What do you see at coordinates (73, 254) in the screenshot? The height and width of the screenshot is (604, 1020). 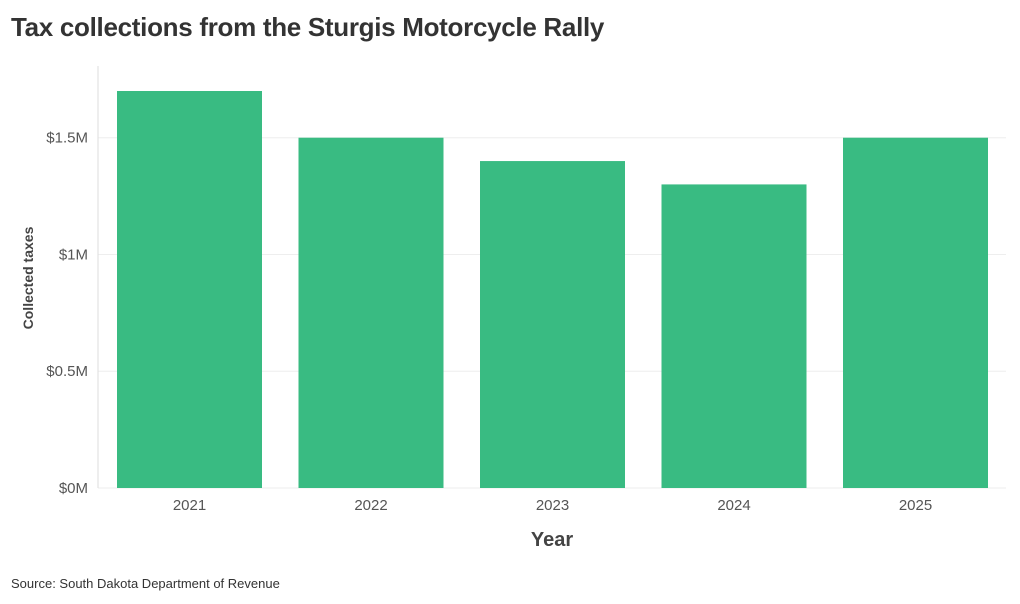 I see `y-tick-label: $1M` at bounding box center [73, 254].